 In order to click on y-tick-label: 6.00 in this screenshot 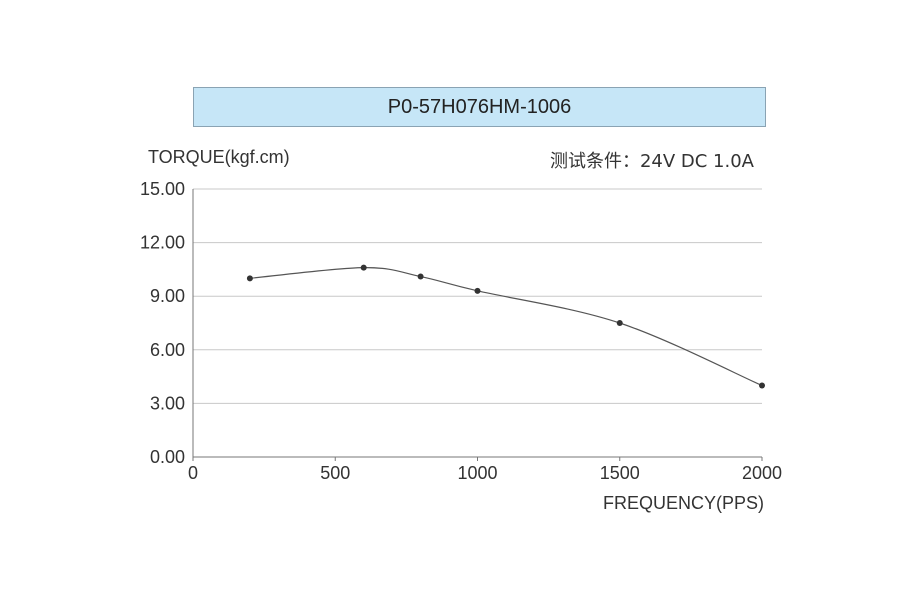, I will do `click(167, 350)`.